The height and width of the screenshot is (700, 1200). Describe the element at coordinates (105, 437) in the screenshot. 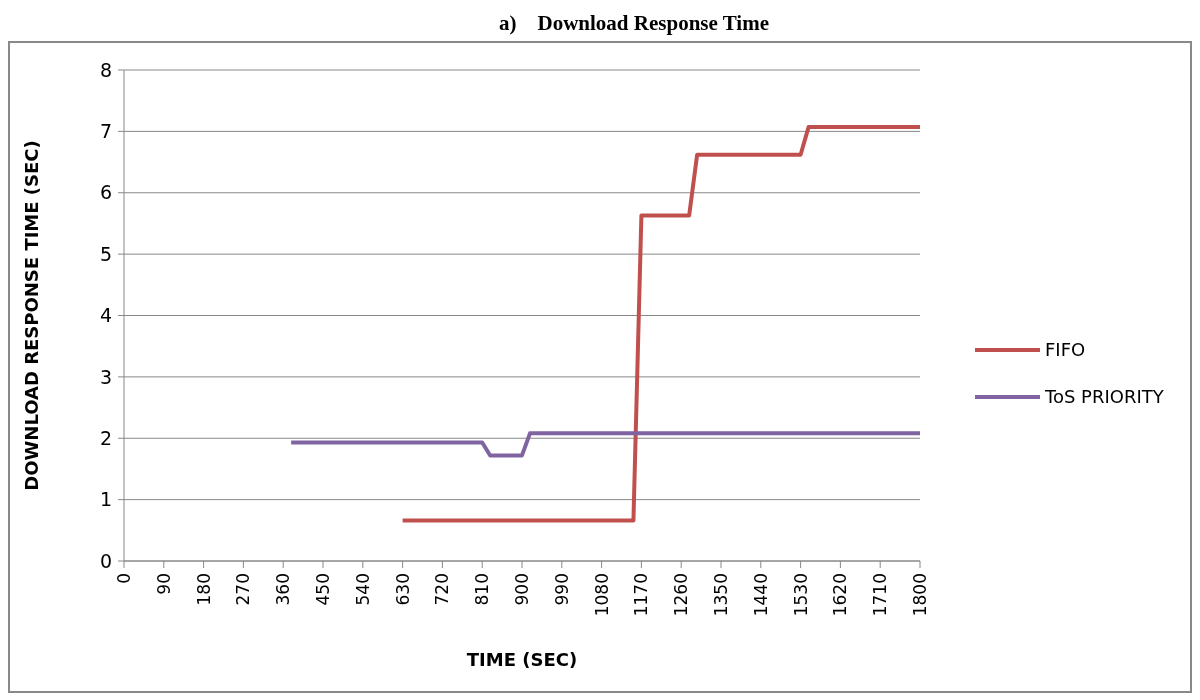

I see `y-tick-label: 2` at that location.